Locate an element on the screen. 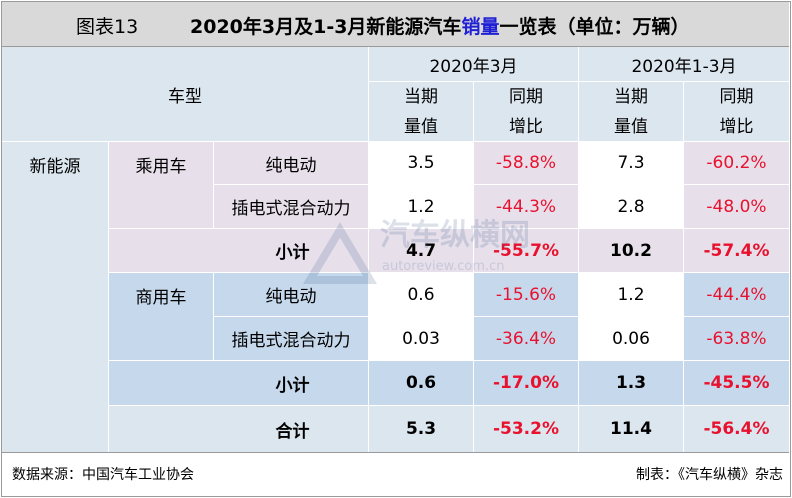 This screenshot has height=498, width=792. title-bar: 图表13 2020年3月及1-3月新能源汽车销量一览表（单位：万辆） is located at coordinates (395, 24).